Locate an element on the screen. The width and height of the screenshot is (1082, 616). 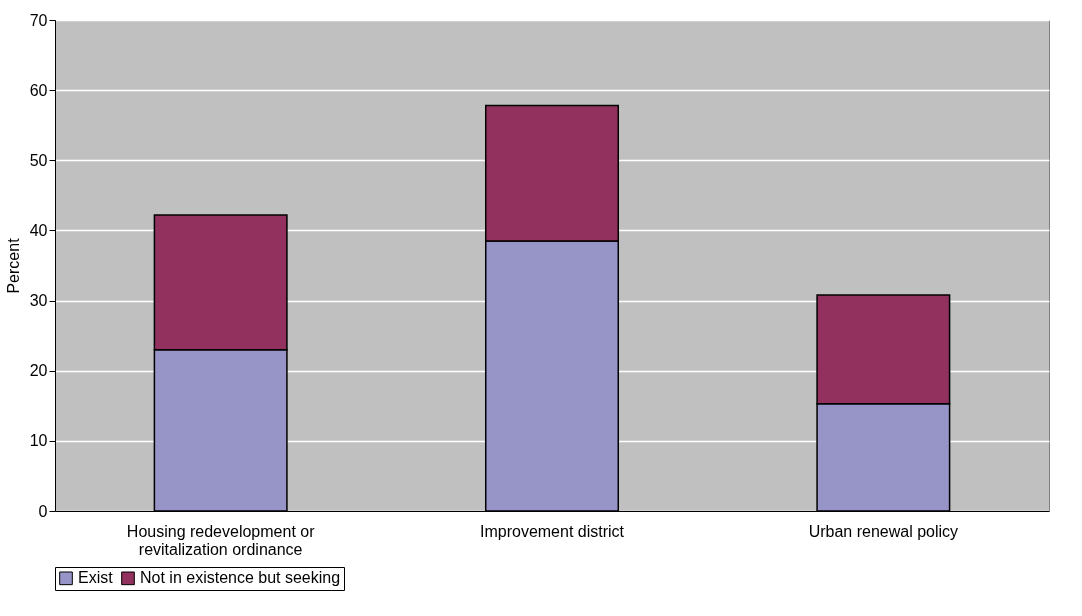
y-tick-label: 0 is located at coordinates (43, 511).